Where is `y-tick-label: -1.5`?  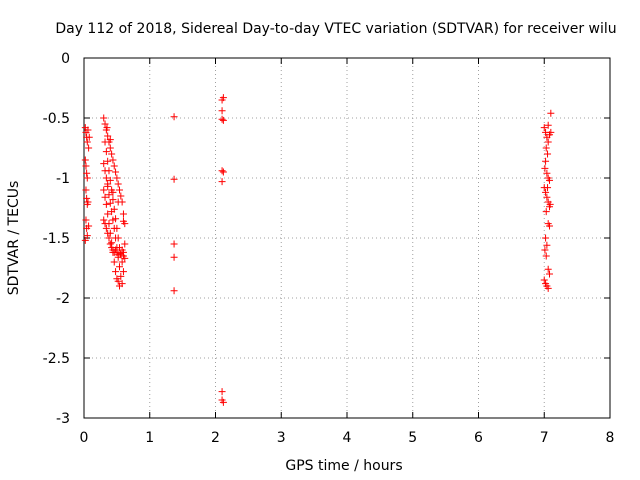 y-tick-label: -1.5 is located at coordinates (56, 239).